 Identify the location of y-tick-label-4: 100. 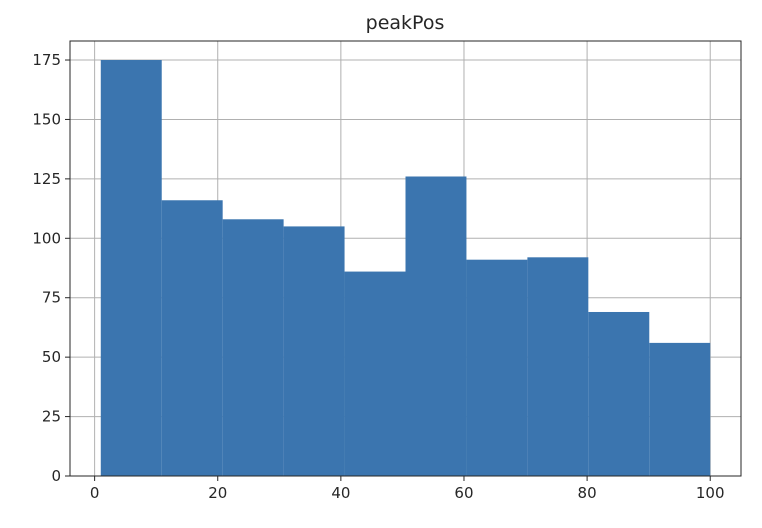
(46, 238).